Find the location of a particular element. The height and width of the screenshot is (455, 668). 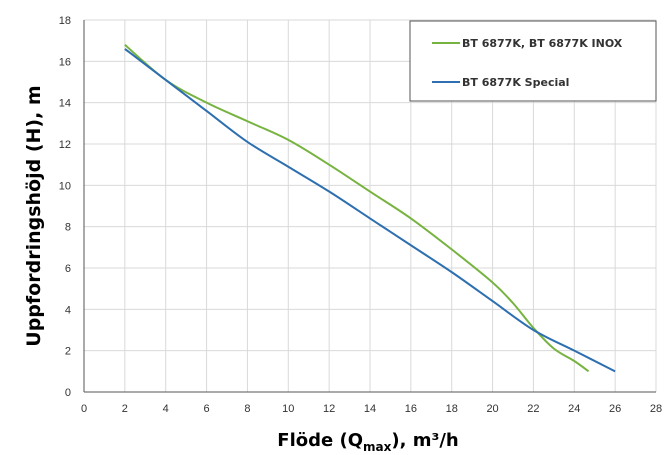

y-tick-label: 16 is located at coordinates (65, 62).